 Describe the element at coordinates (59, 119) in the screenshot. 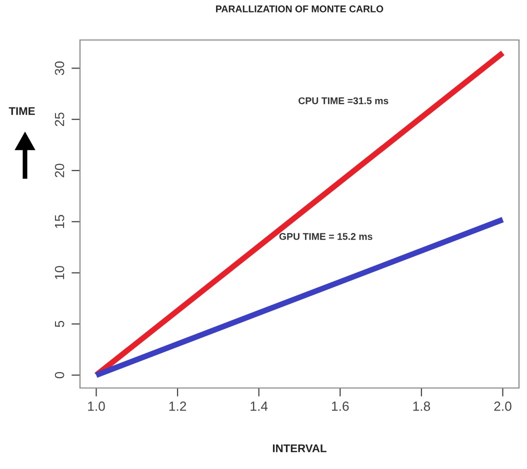

I see `y-tick-label: 25` at that location.